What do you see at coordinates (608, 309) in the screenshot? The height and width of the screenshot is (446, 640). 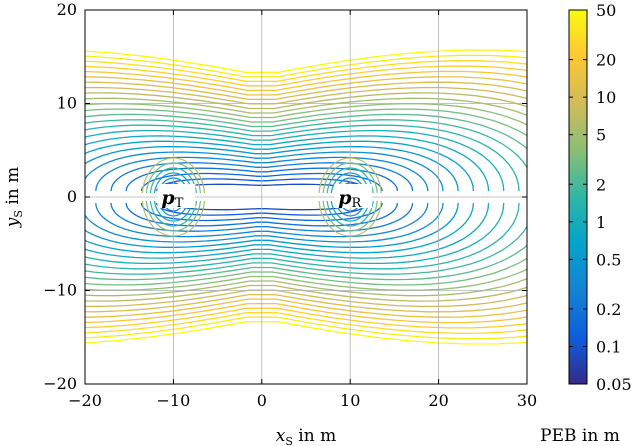 I see `colorbar-tick-label: 0.2` at bounding box center [608, 309].